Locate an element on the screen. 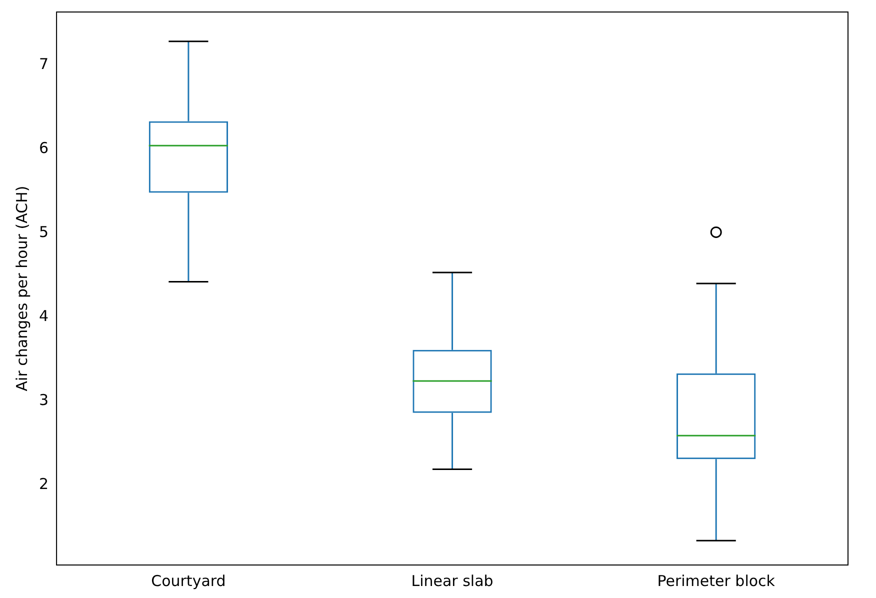 The height and width of the screenshot is (598, 876). y-tick-label: 2 is located at coordinates (43, 484).